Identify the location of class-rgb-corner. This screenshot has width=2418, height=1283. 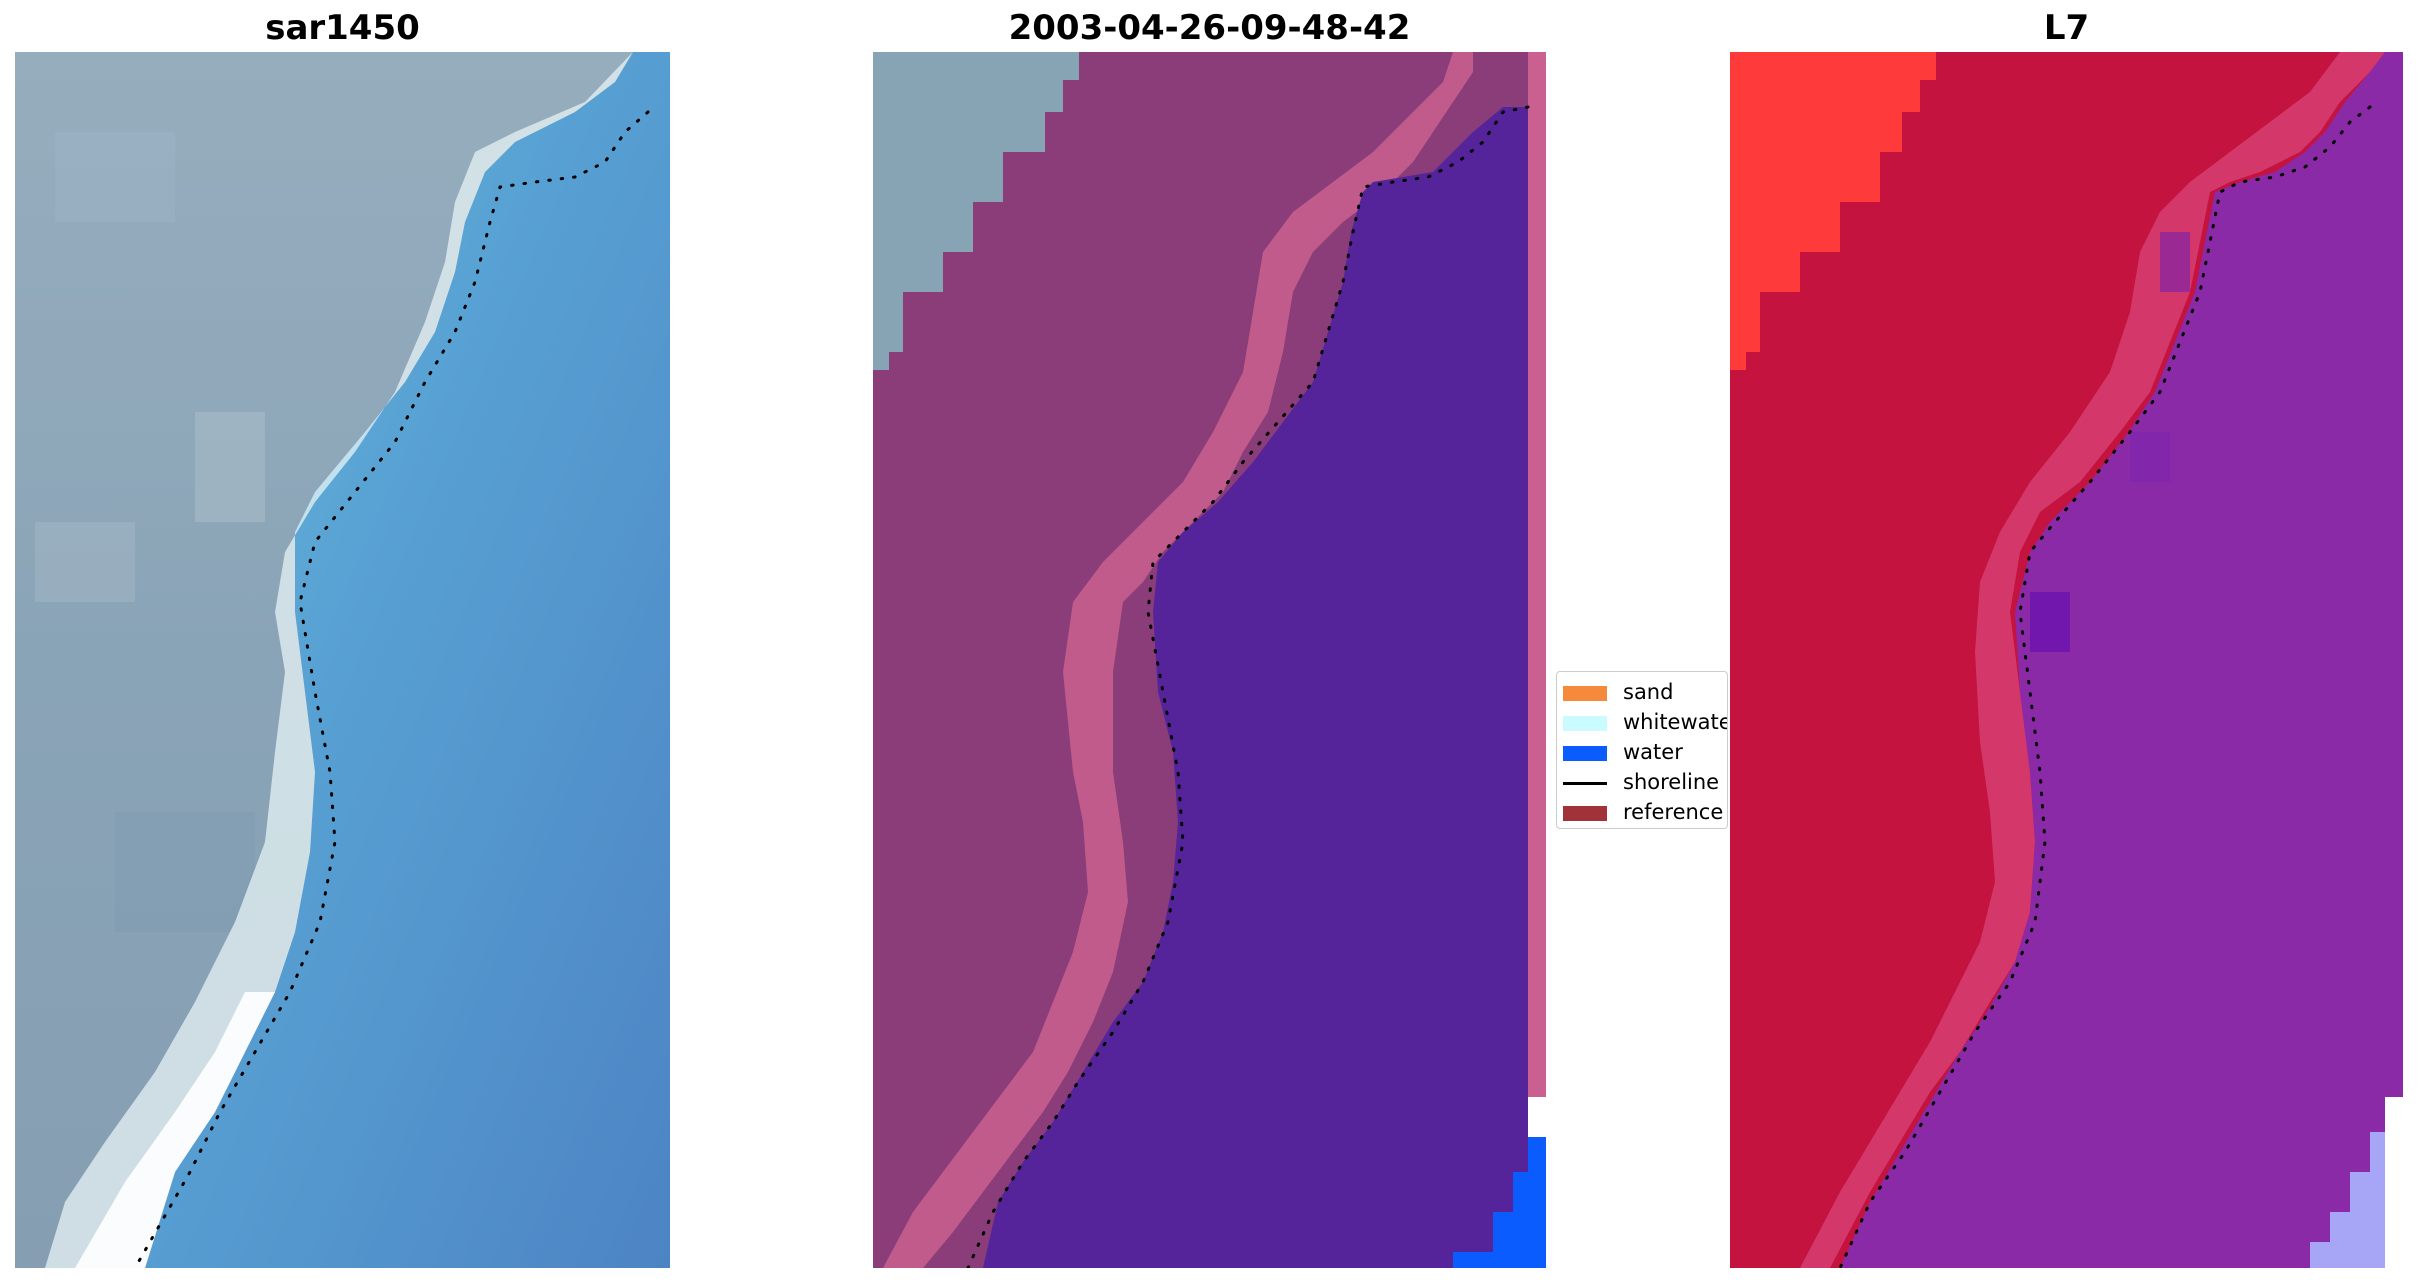
(976, 211).